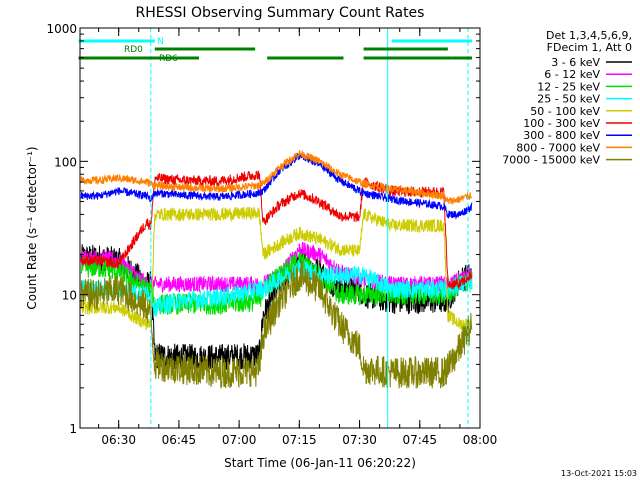 The image size is (640, 480). I want to click on x-tick-label-7: 08:00, so click(480, 440).